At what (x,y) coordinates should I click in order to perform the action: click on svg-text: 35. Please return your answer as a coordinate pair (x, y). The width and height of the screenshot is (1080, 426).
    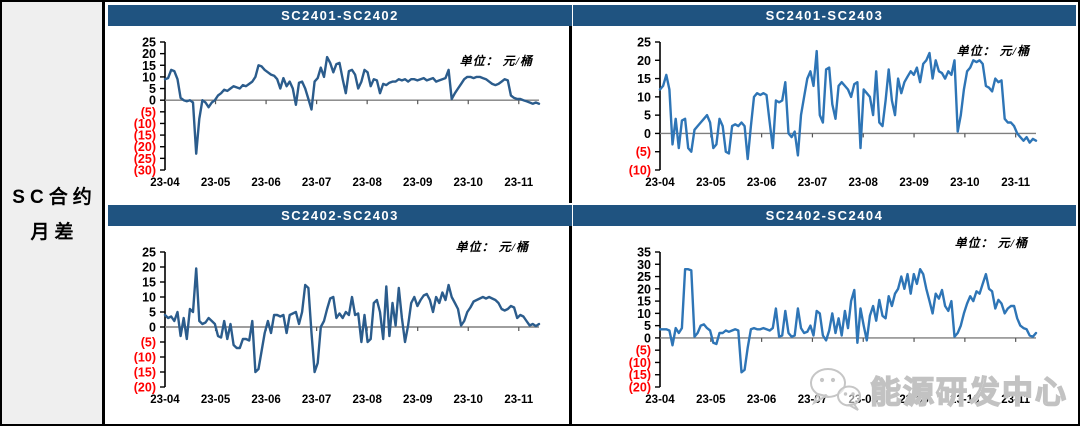
    Looking at the image, I should click on (644, 253).